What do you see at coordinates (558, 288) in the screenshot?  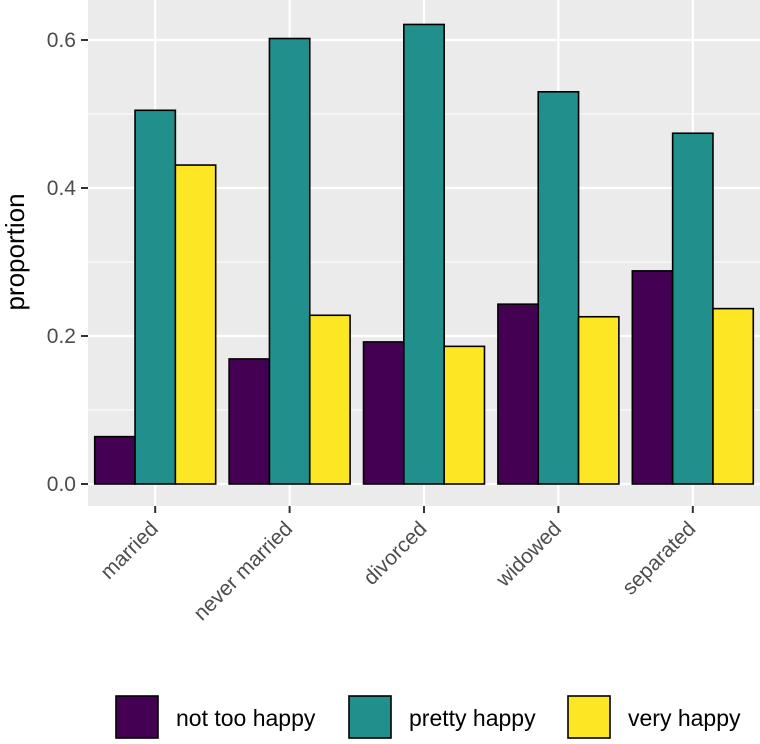 I see `bar-widowed-pretty-happy` at bounding box center [558, 288].